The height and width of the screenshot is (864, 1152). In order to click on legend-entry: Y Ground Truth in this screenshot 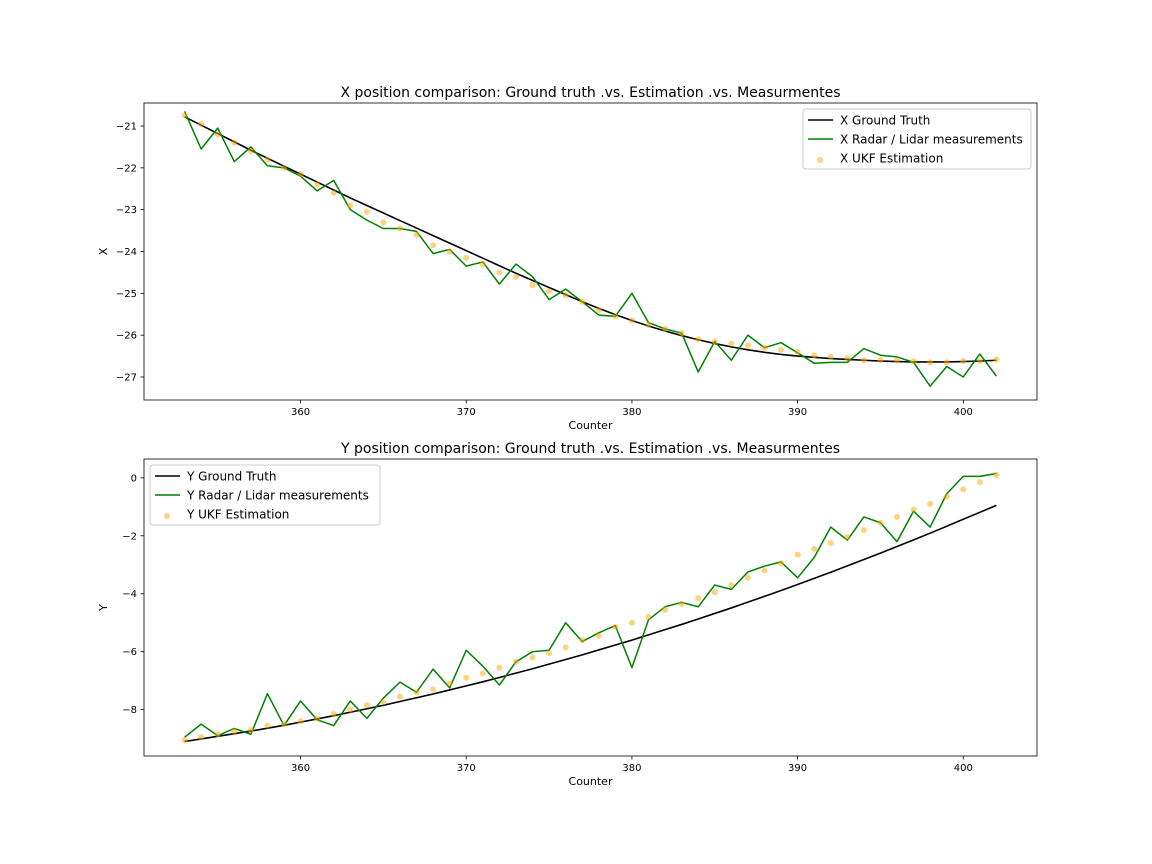, I will do `click(231, 477)`.